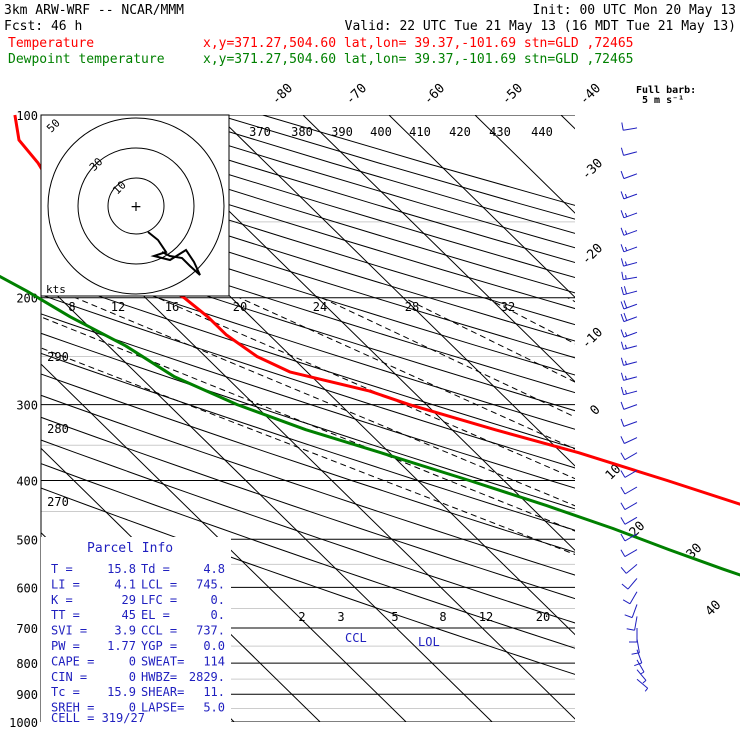 This screenshot has width=740, height=740. I want to click on parcel-row-cell: 11., so click(214, 692).